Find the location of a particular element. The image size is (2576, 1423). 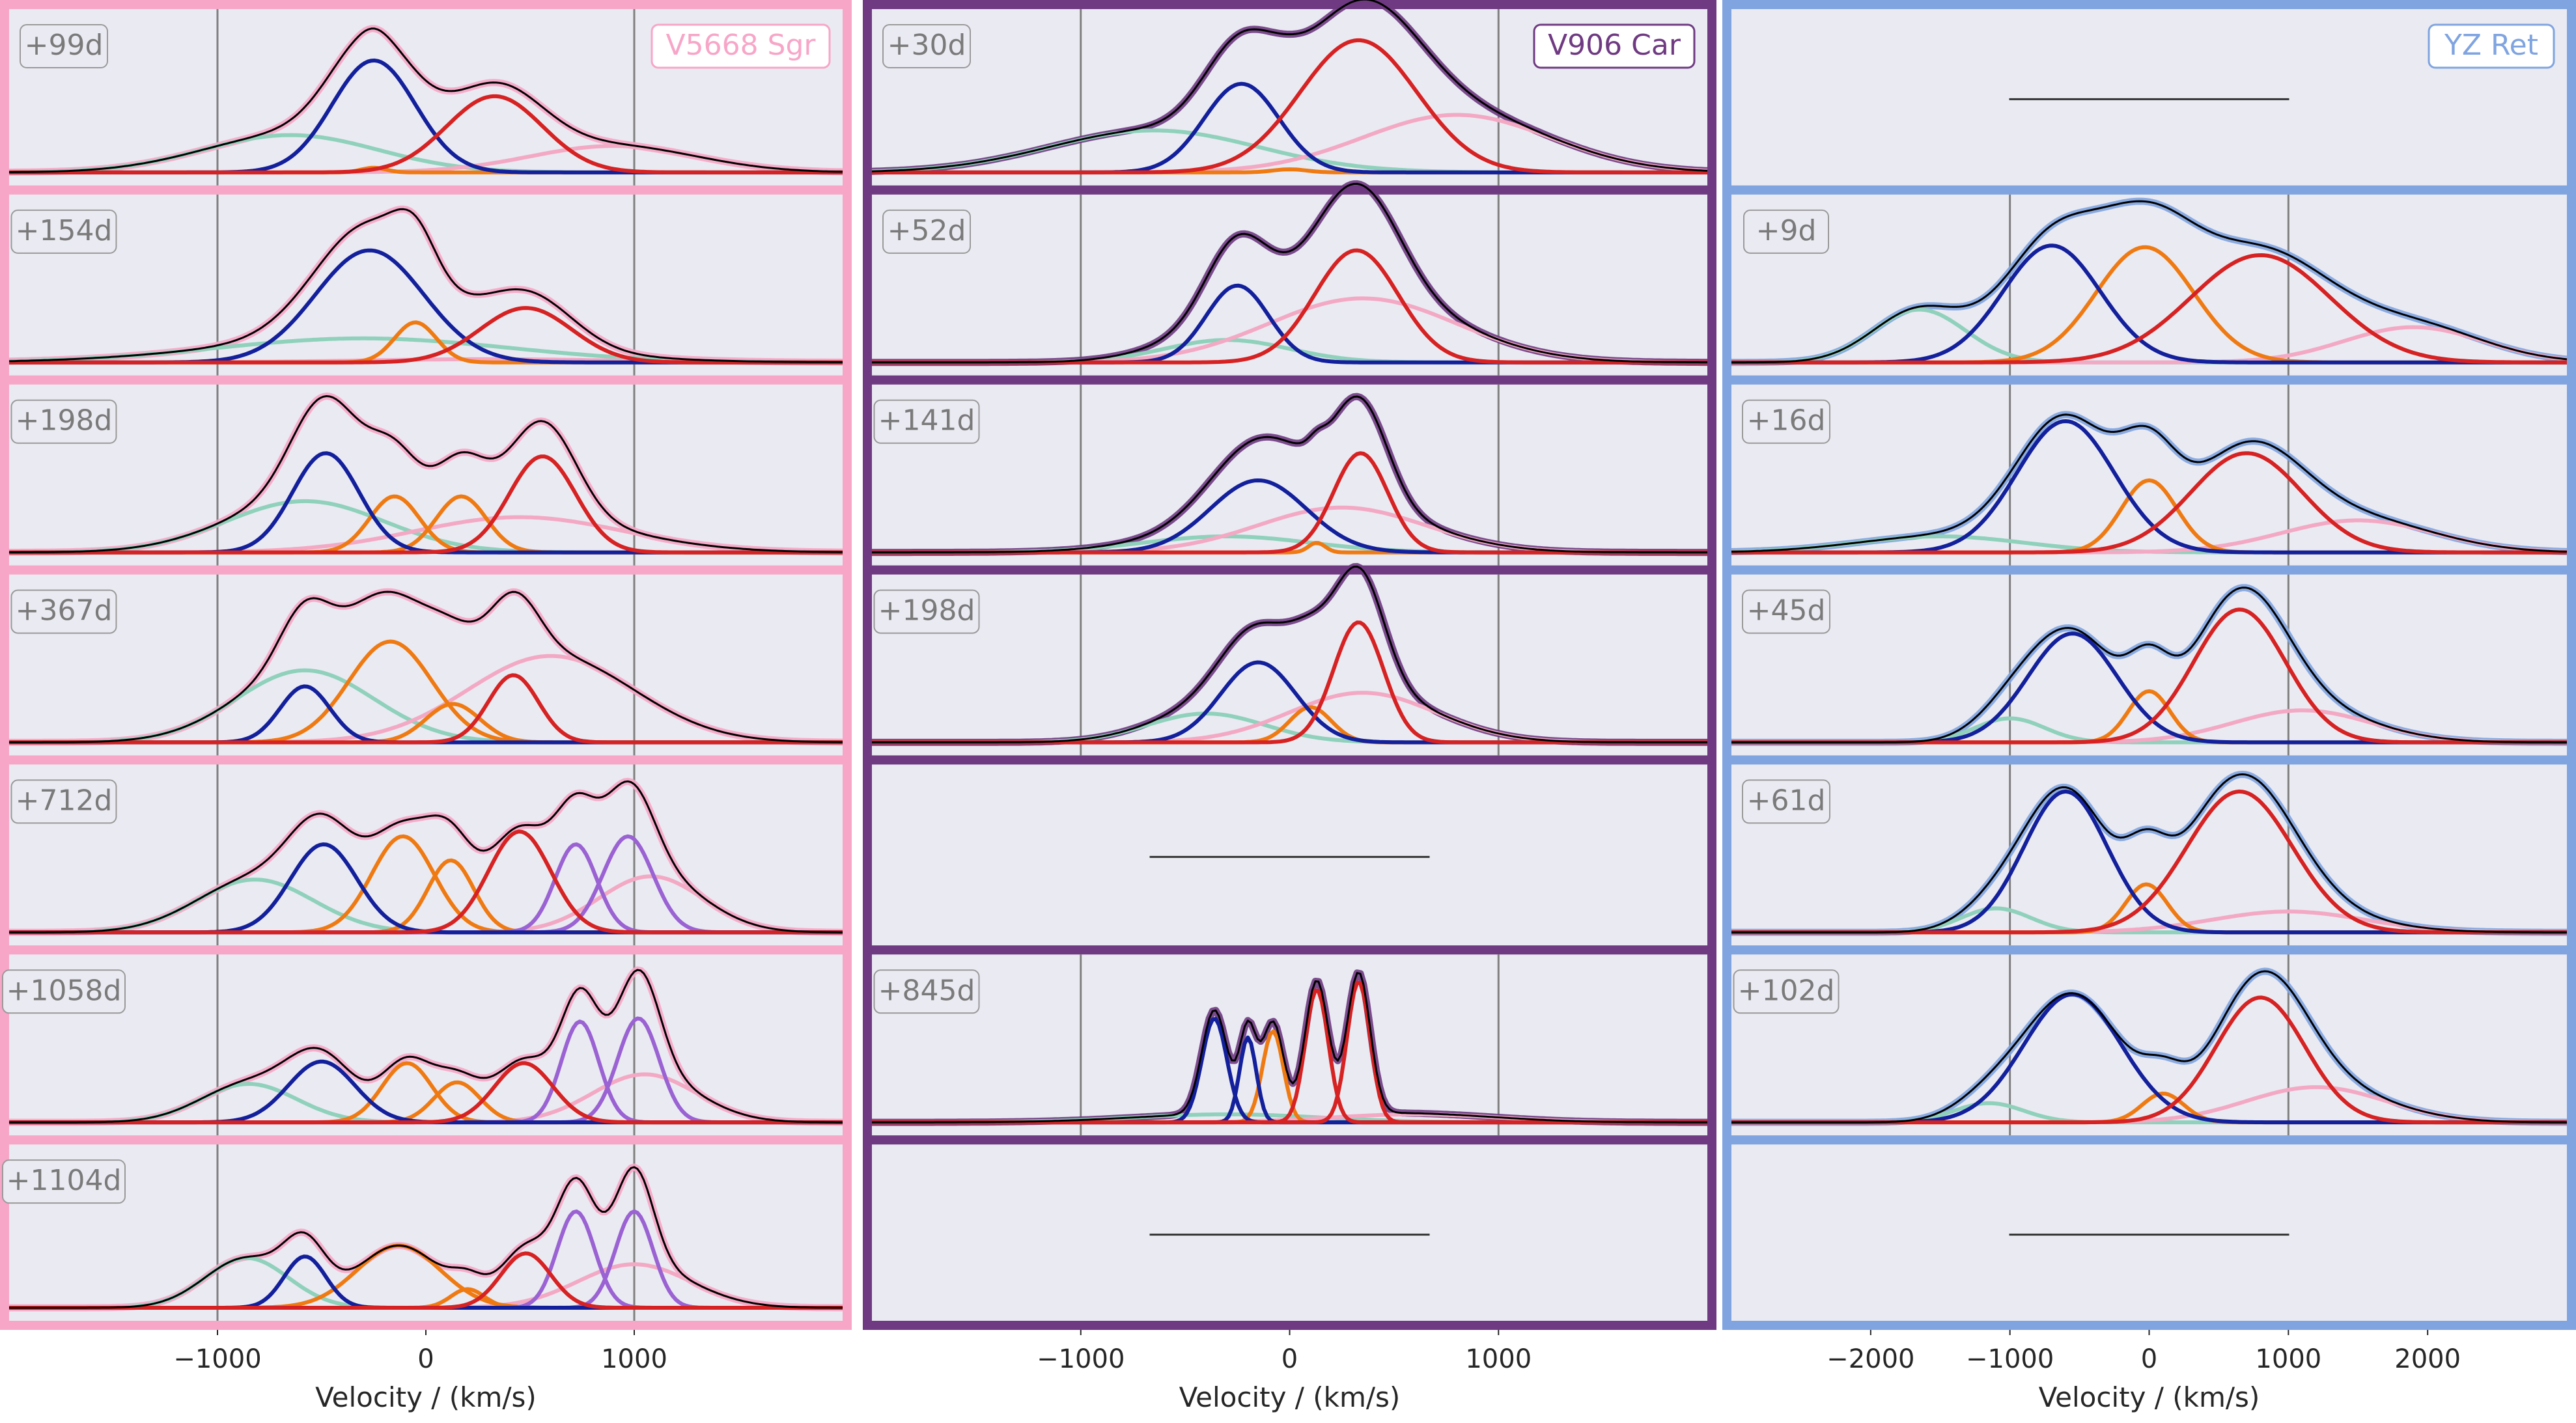

epoch-panel: +154d is located at coordinates (425, 285).